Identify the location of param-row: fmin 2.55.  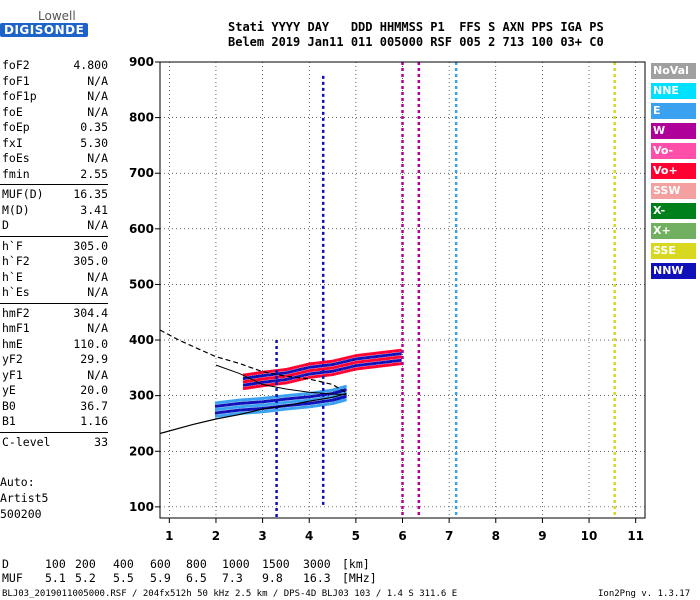
(54, 175).